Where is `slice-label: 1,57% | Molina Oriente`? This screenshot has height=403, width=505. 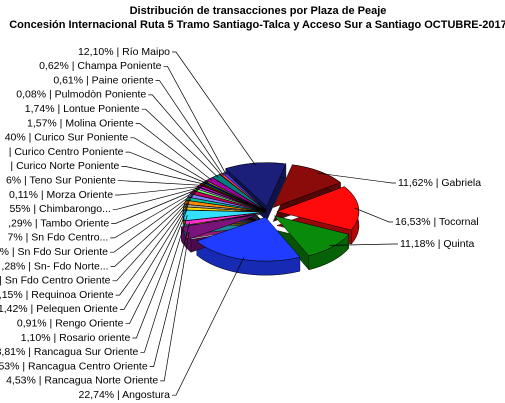 slice-label: 1,57% | Molina Oriente is located at coordinates (80, 123).